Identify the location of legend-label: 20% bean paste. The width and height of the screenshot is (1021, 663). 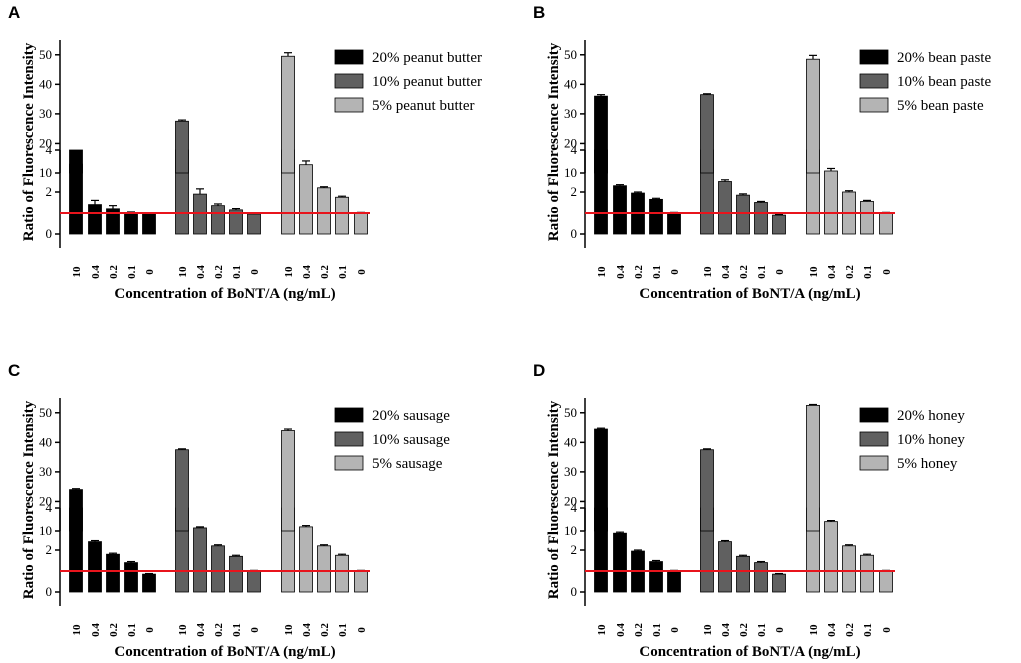
(944, 58).